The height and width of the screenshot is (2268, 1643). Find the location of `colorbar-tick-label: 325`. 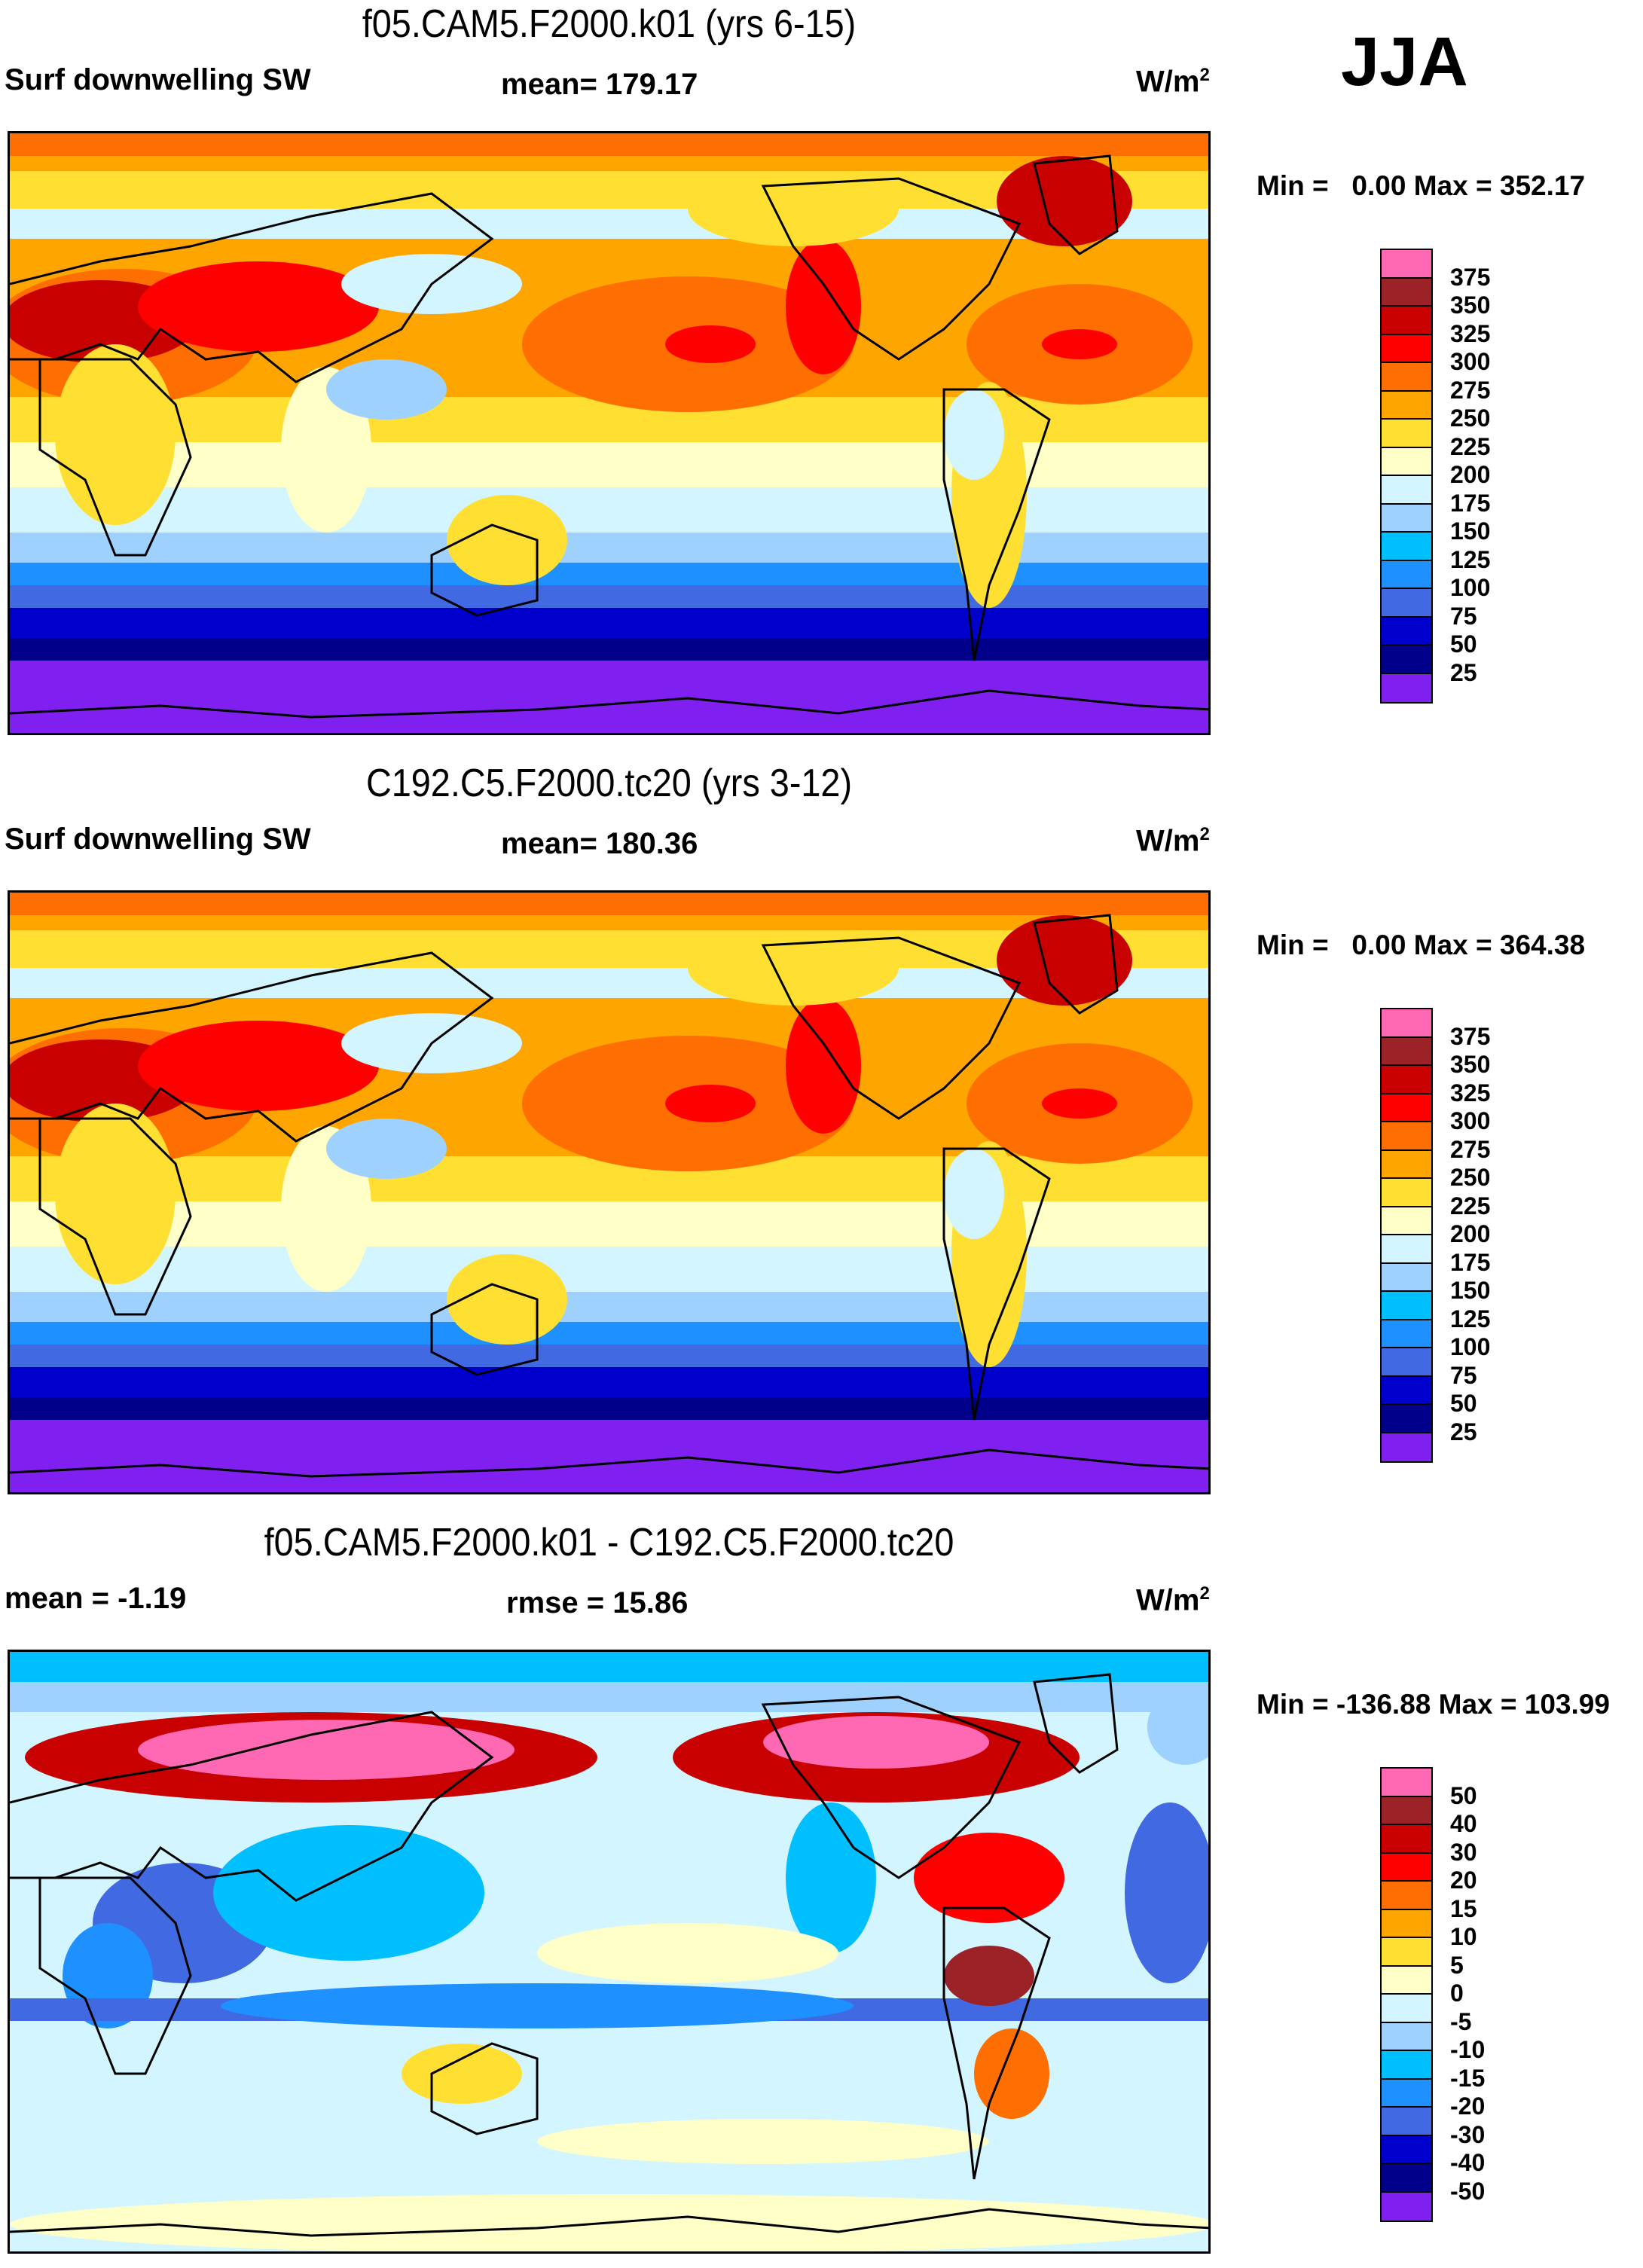

colorbar-tick-label: 325 is located at coordinates (1470, 333).